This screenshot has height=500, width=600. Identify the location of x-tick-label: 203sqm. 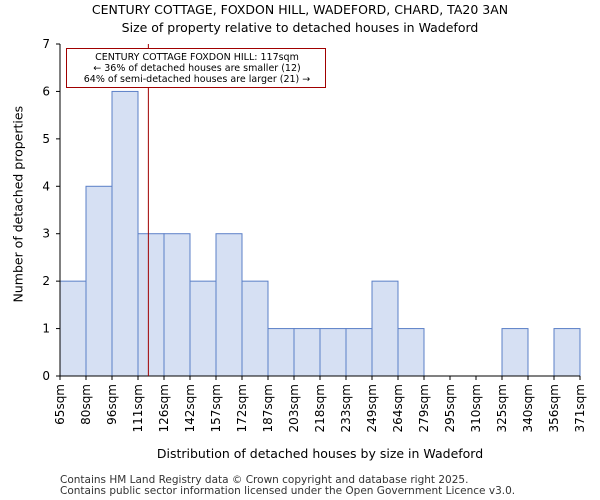
(294, 408).